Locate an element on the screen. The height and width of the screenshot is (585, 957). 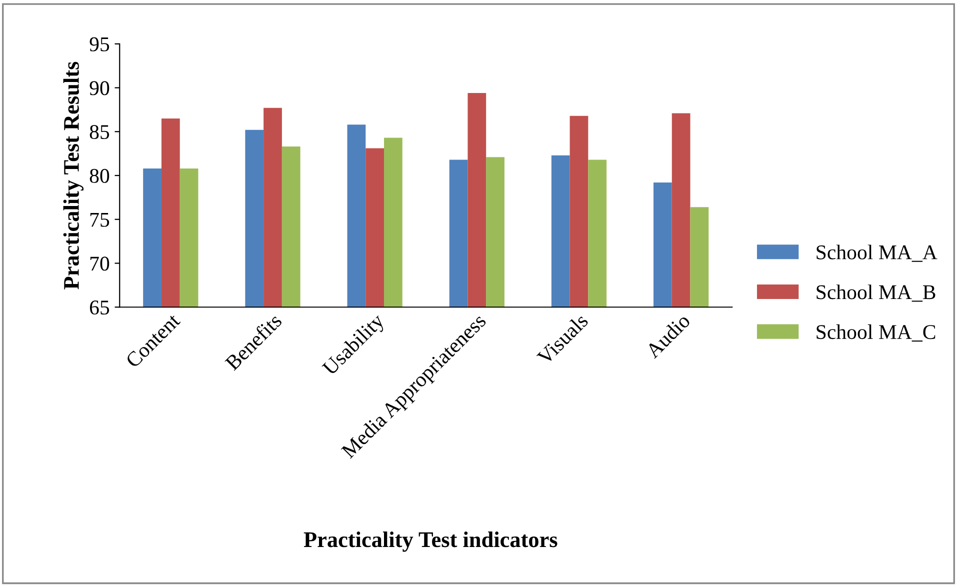
y-tick-label: 80 is located at coordinates (100, 175).